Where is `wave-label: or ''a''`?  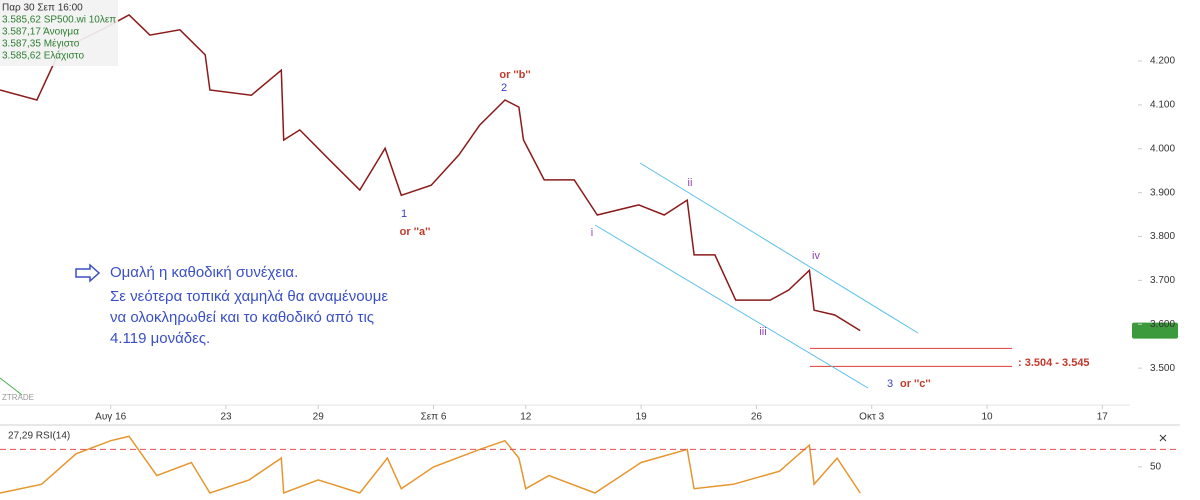
wave-label: or ''a'' is located at coordinates (415, 232).